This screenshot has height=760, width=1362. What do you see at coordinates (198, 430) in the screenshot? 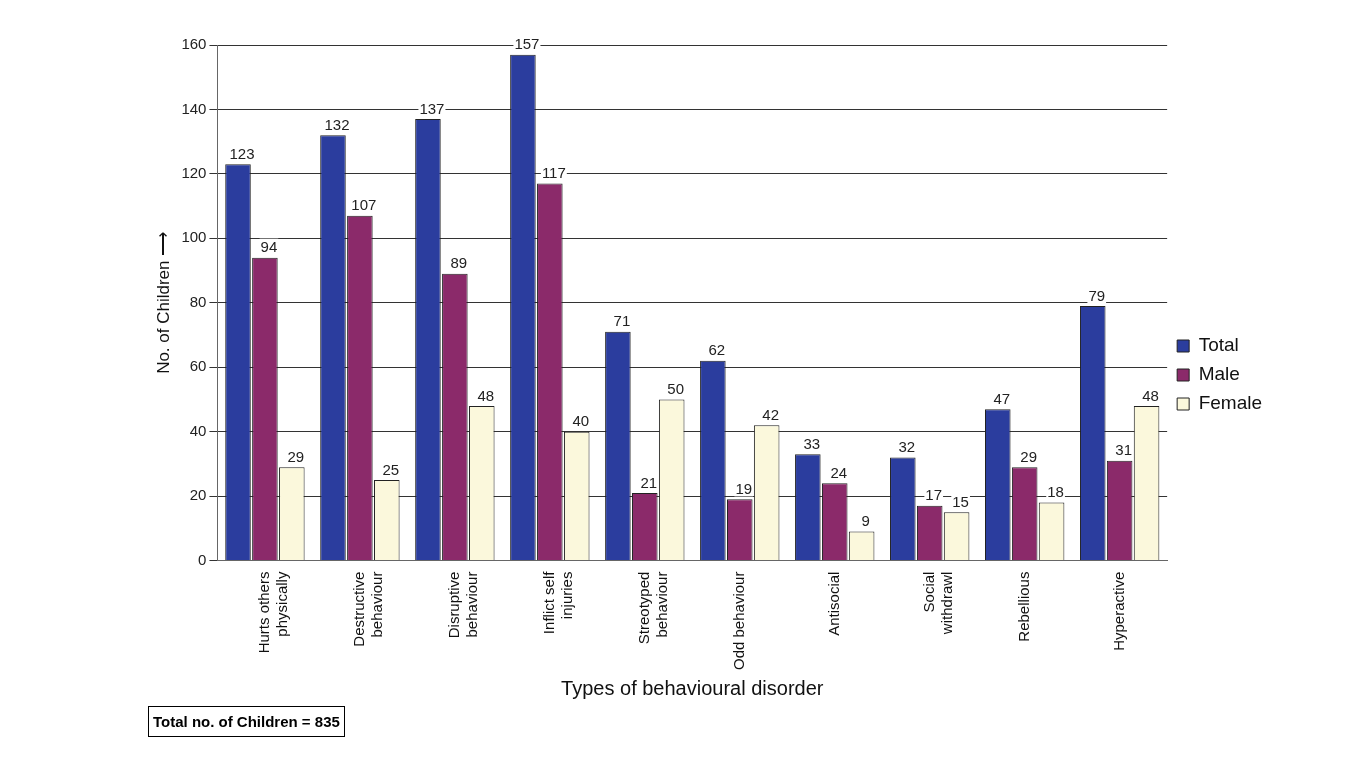
I see `y-tick-label: 40` at bounding box center [198, 430].